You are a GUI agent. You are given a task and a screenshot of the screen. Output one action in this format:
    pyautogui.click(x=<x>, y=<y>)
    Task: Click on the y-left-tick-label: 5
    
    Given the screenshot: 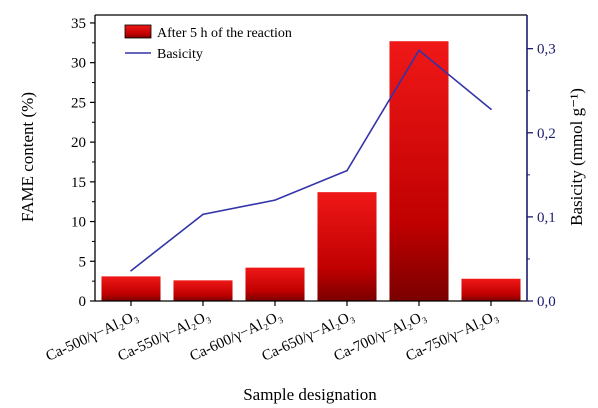 What is the action you would take?
    pyautogui.click(x=83, y=262)
    